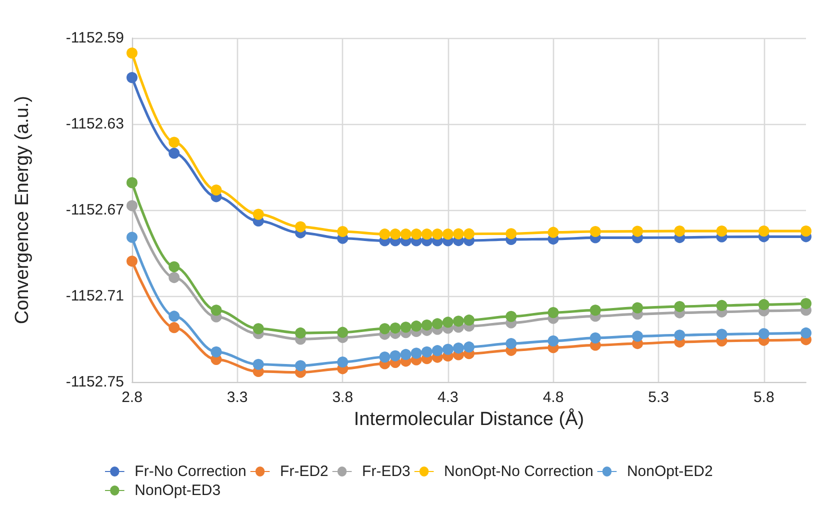 The width and height of the screenshot is (832, 513). Describe the element at coordinates (469, 419) in the screenshot. I see `x-axis-title: Intermolecular Distance (Å)` at that location.